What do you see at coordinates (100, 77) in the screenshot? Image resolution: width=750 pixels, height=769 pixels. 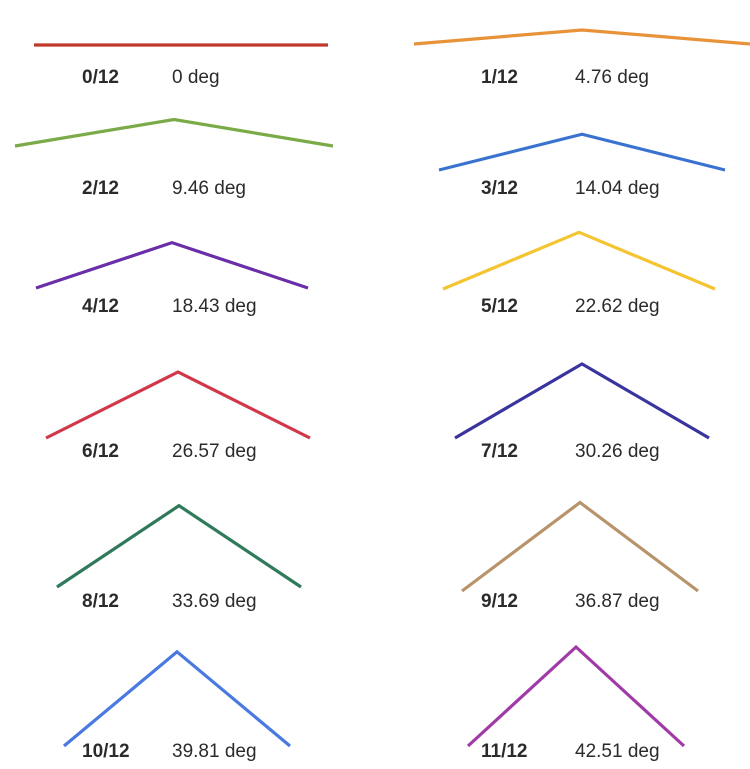 I see `pitch-ratio-label-0-12: 0/12` at bounding box center [100, 77].